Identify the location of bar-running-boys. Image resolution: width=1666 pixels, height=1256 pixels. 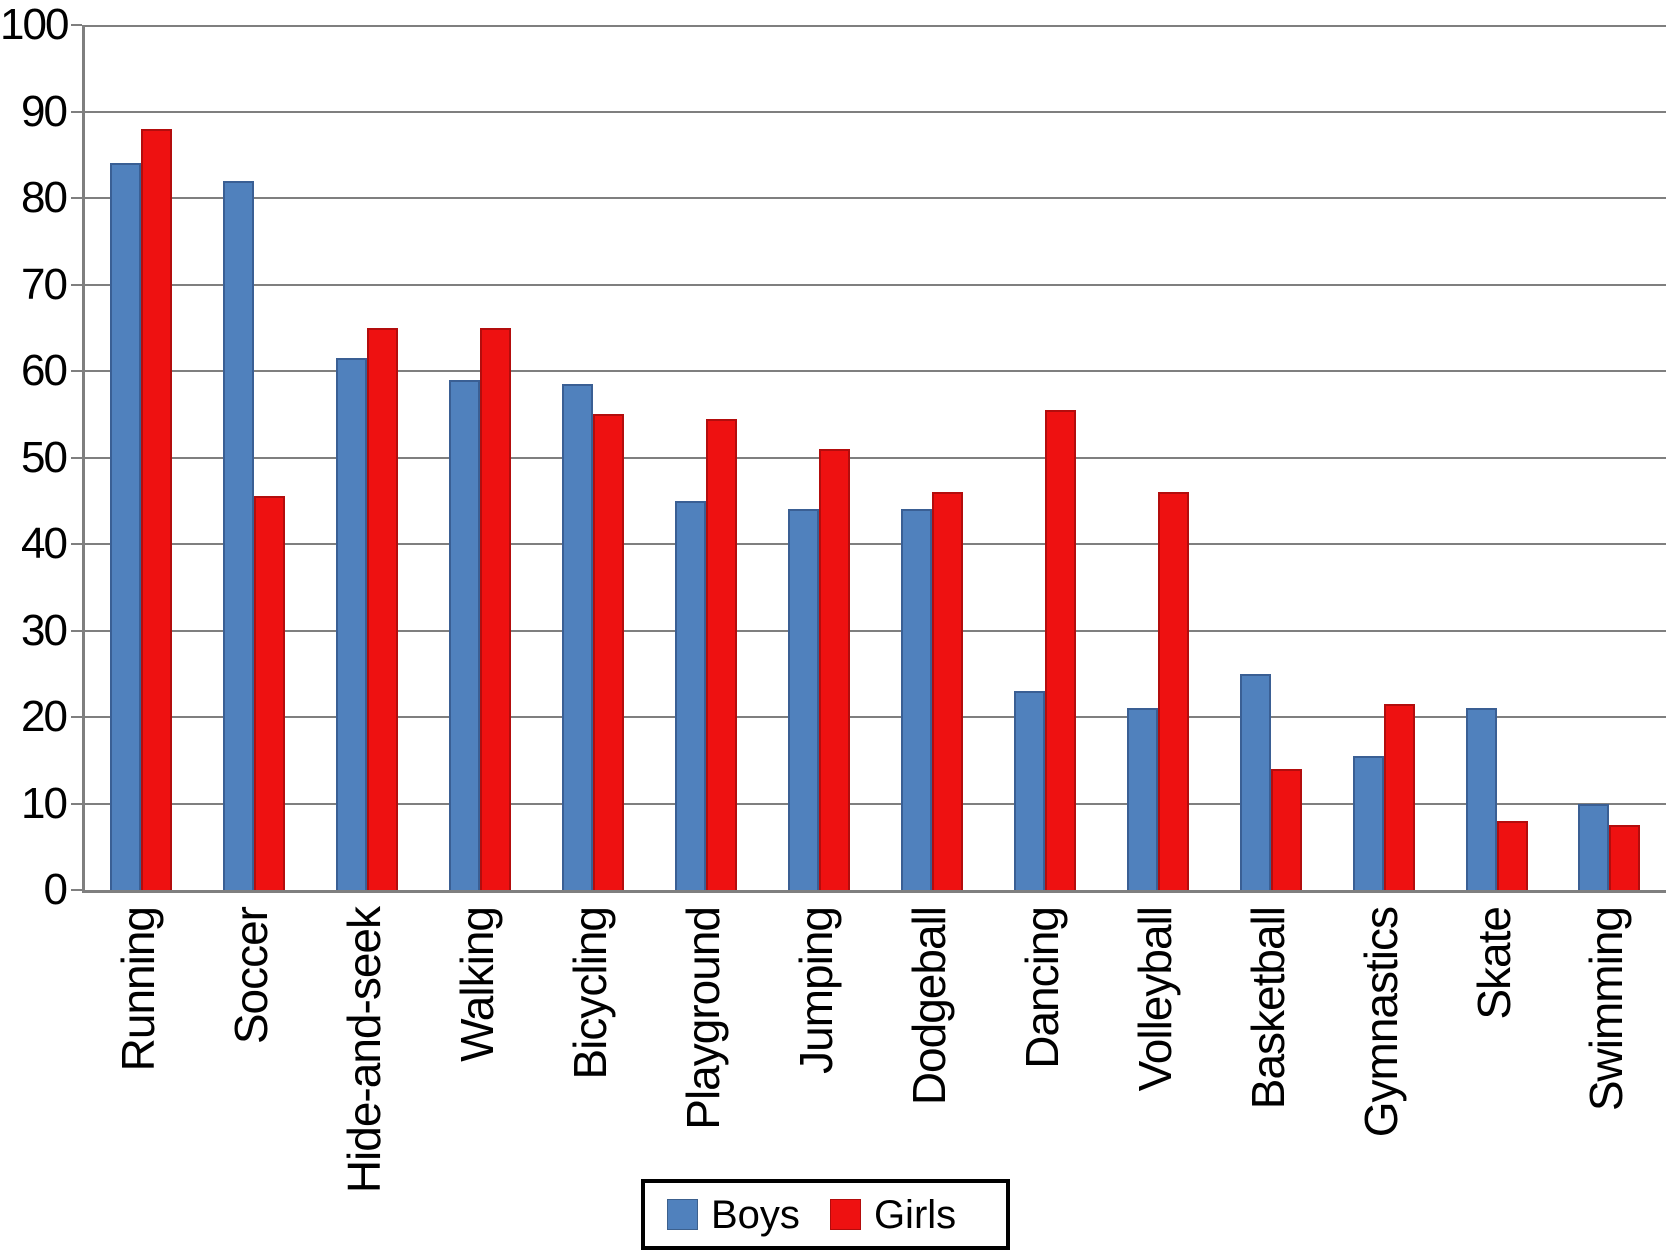
(126, 526).